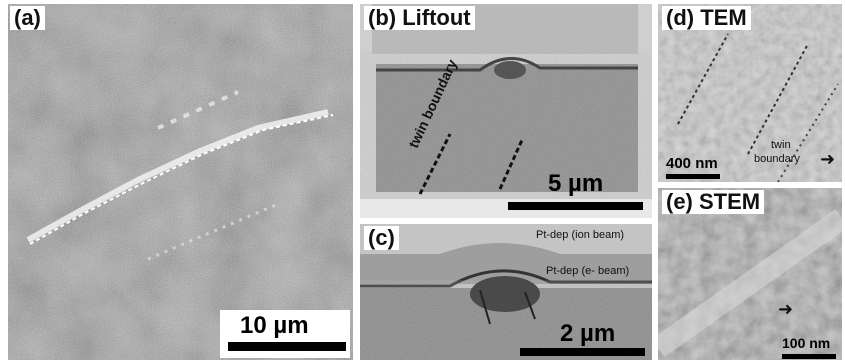  I want to click on panel-e-stem-image: (e) STEM ➜ 100 nm, so click(750, 274).